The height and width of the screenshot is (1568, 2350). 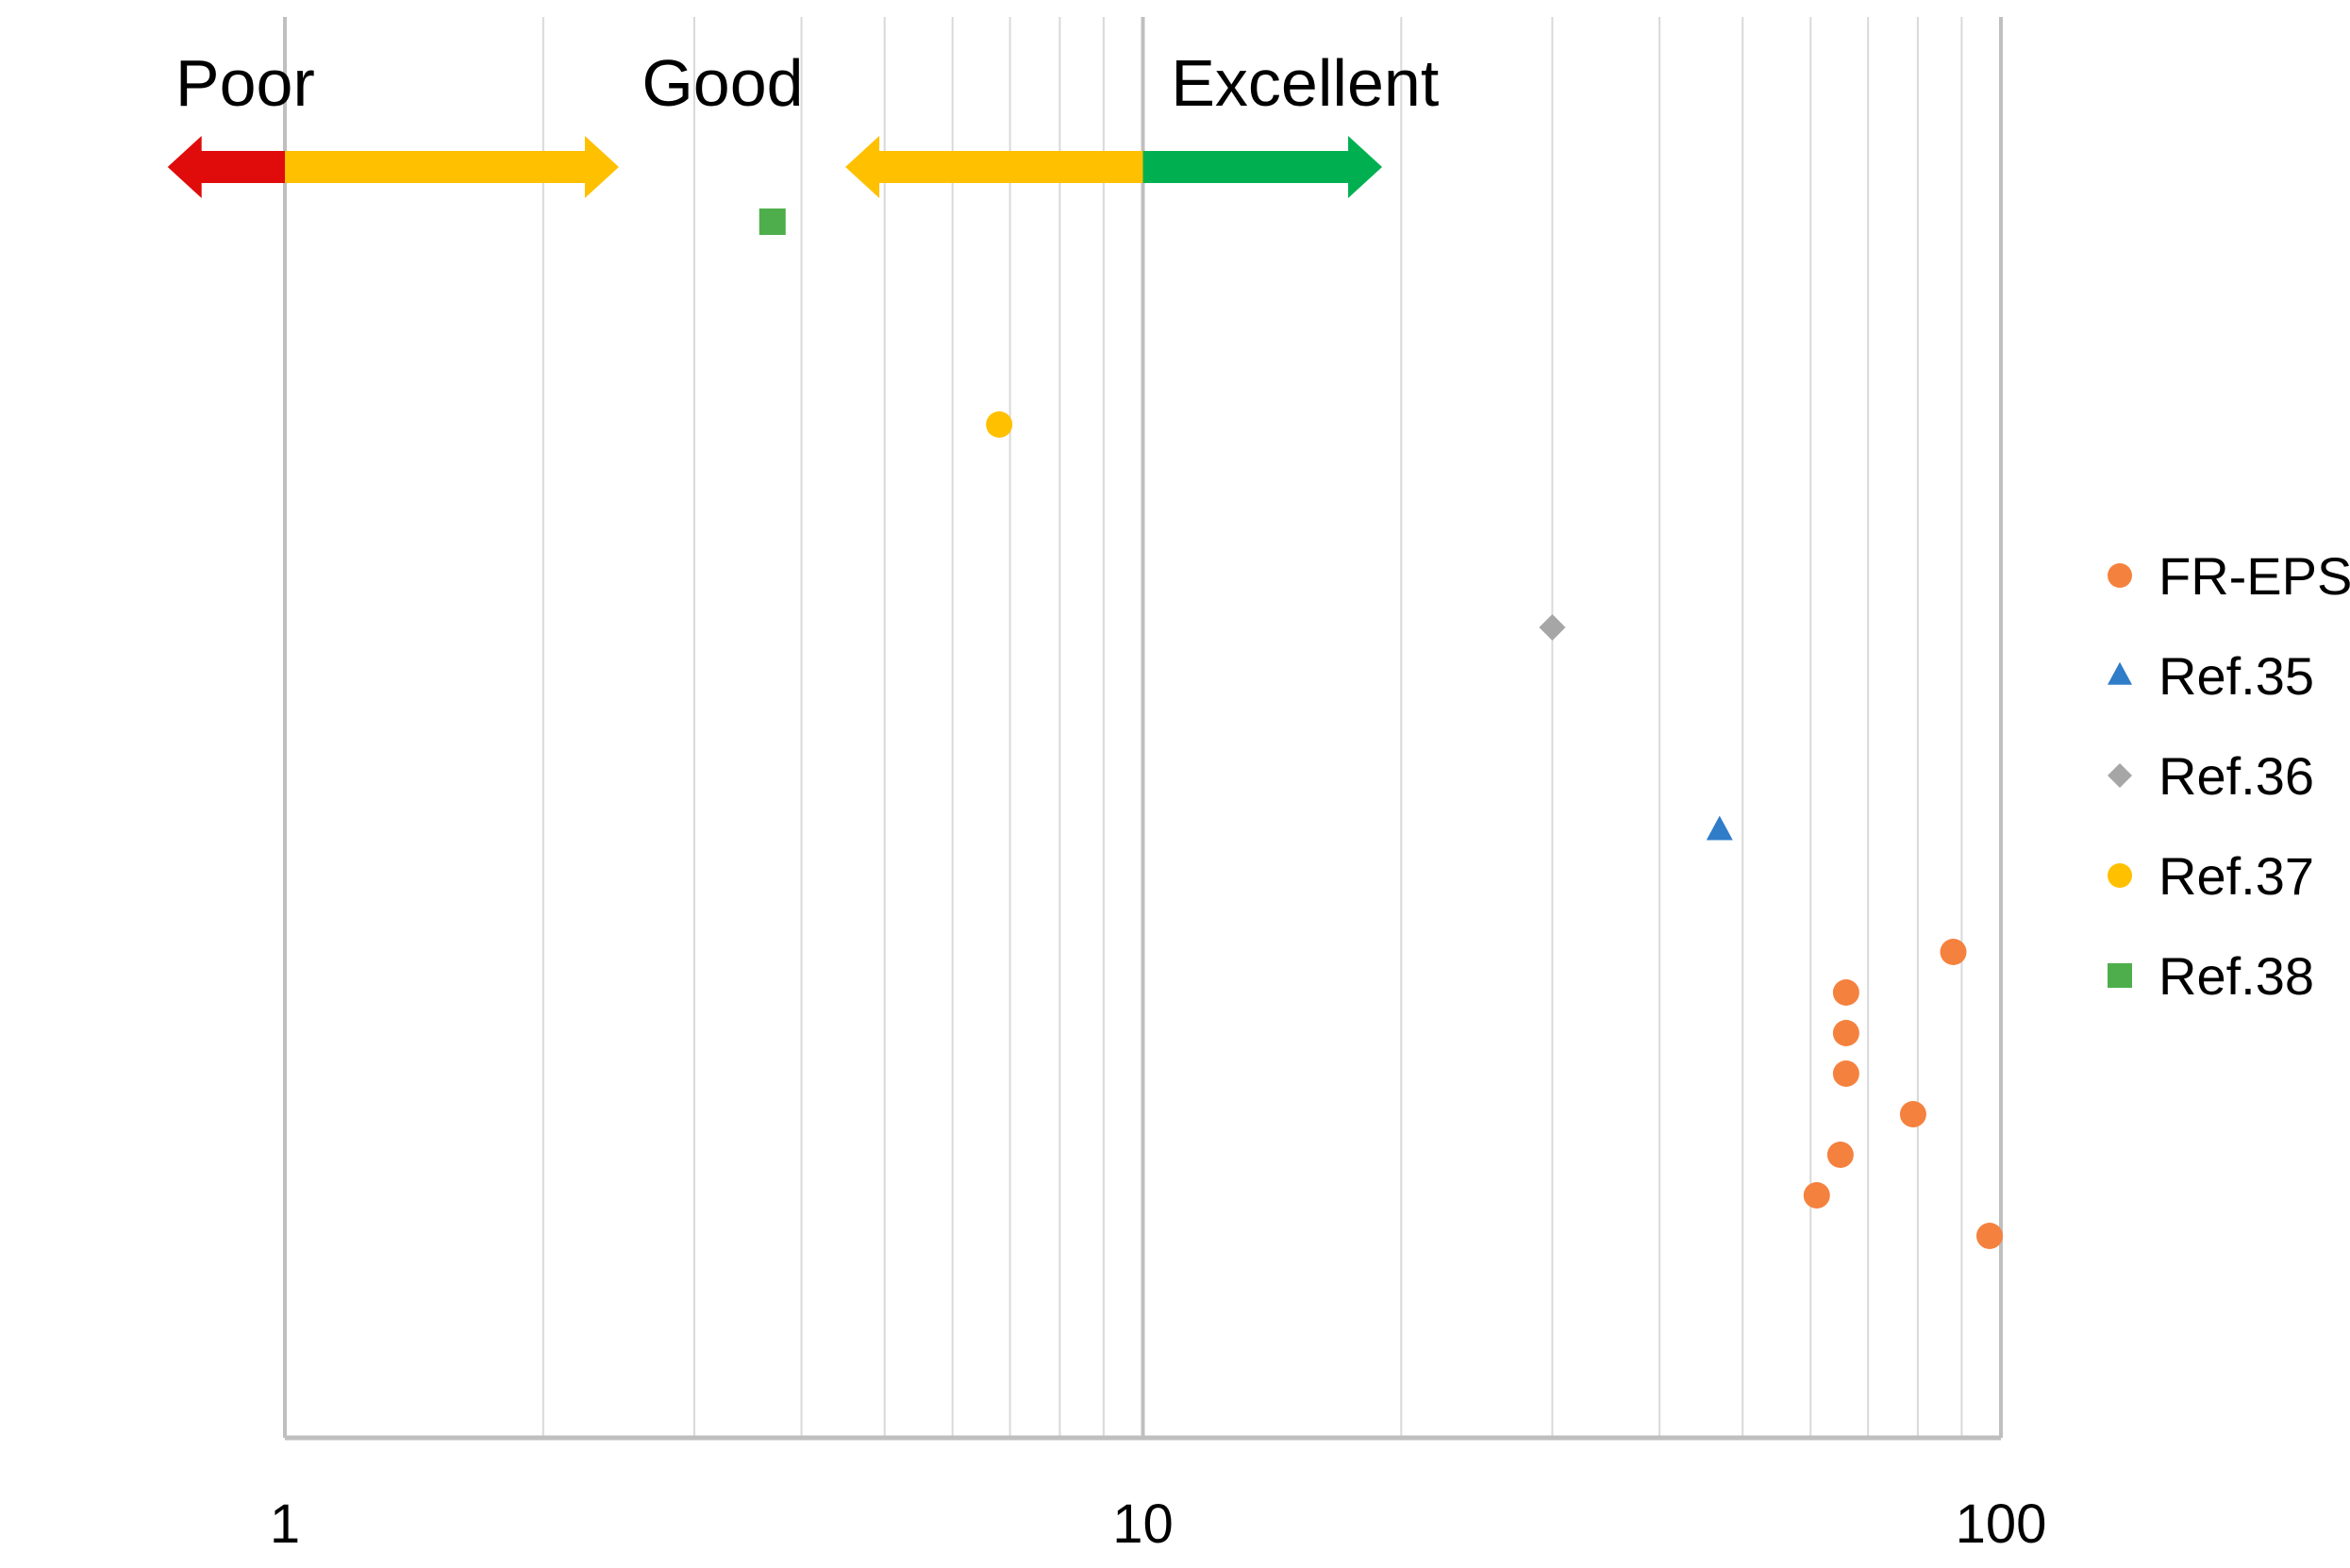 What do you see at coordinates (1143, 1524) in the screenshot?
I see `x-tick-label: 10` at bounding box center [1143, 1524].